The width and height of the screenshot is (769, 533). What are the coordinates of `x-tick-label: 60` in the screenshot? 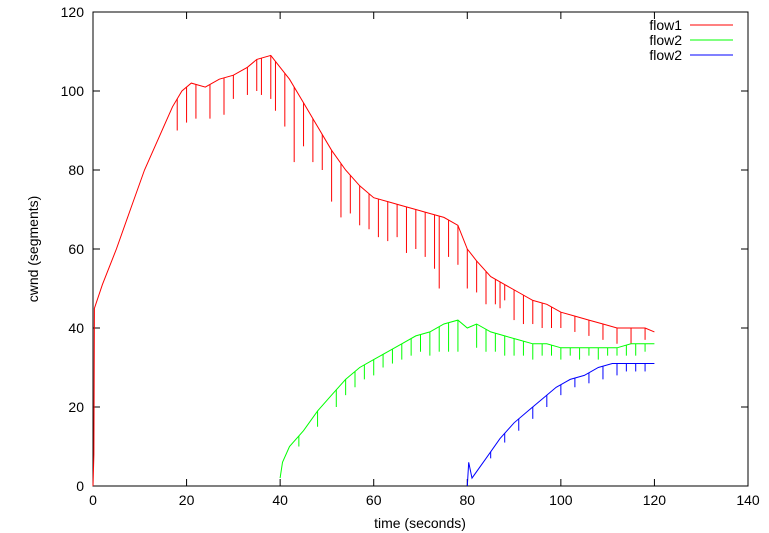 It's located at (374, 500).